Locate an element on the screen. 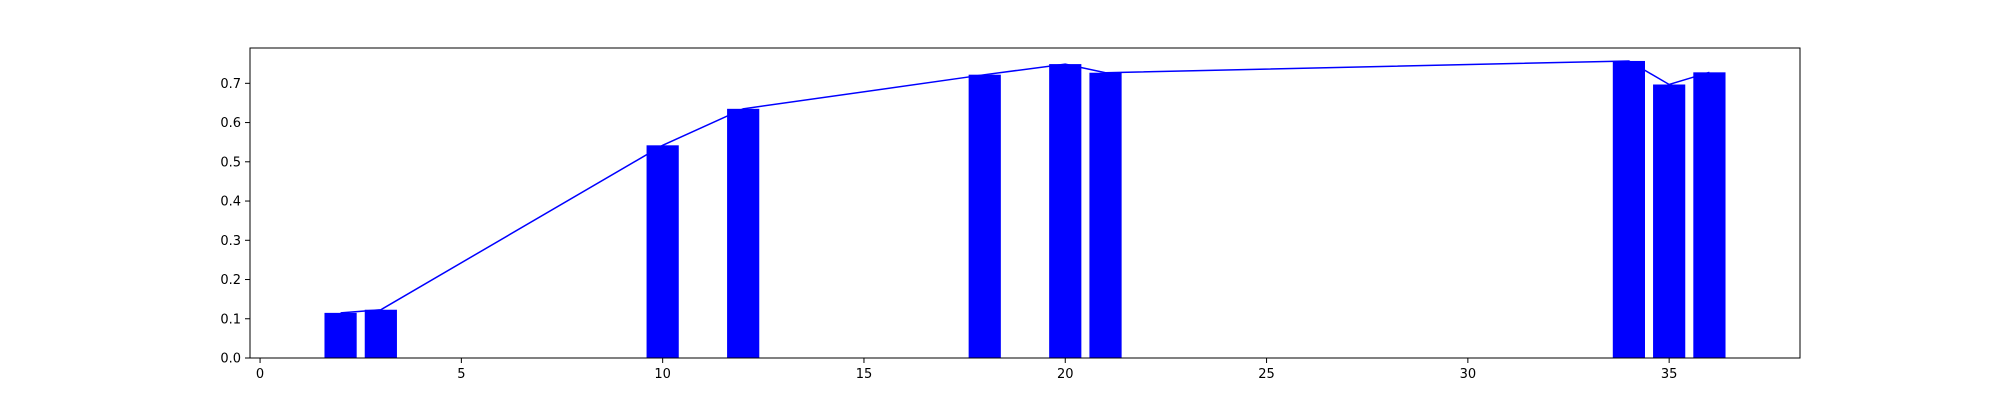 The image size is (2000, 404). x-tick-label: 25 is located at coordinates (1266, 374).